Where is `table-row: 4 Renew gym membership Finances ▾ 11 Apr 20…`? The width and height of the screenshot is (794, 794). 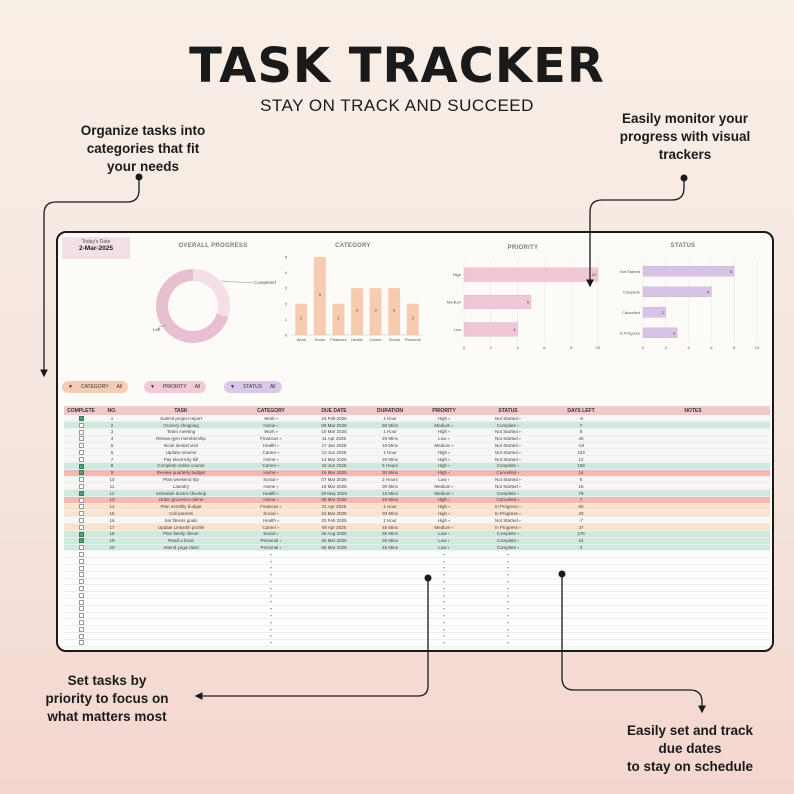
table-row: 4 Renew gym membership Finances ▾ 11 Apr 20… is located at coordinates (417, 439).